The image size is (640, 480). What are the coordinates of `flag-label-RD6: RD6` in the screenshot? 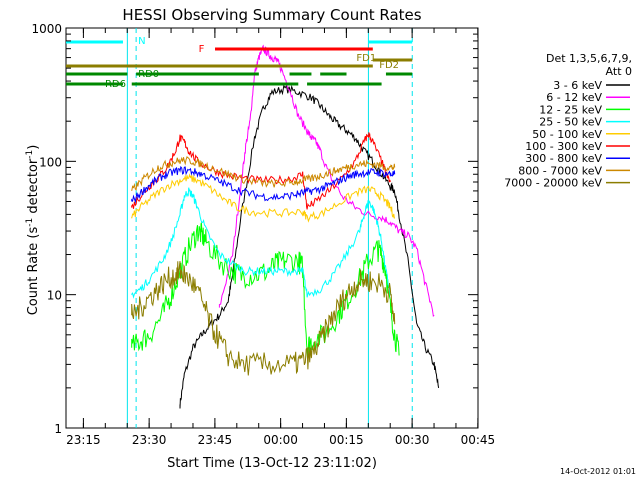 It's located at (115, 84).